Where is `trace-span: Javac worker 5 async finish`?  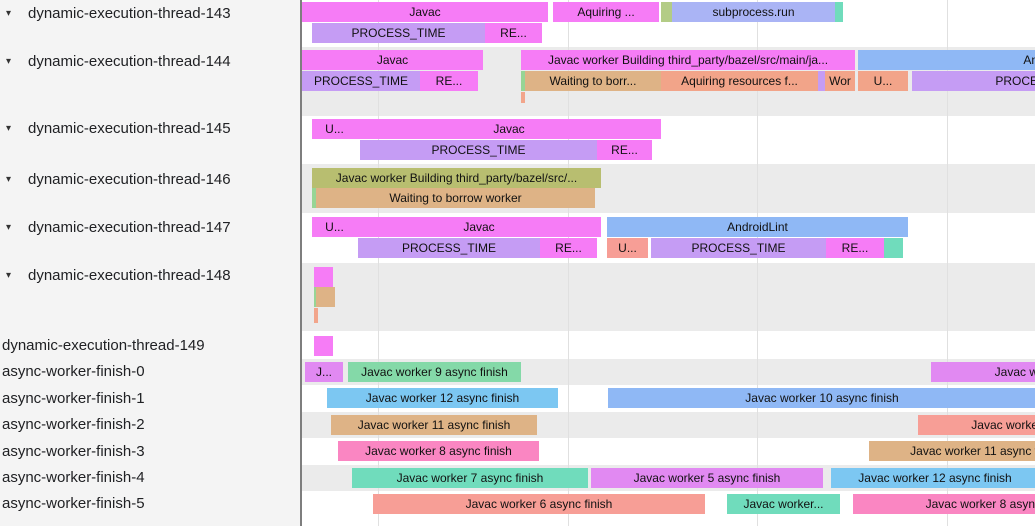 trace-span: Javac worker 5 async finish is located at coordinates (707, 478).